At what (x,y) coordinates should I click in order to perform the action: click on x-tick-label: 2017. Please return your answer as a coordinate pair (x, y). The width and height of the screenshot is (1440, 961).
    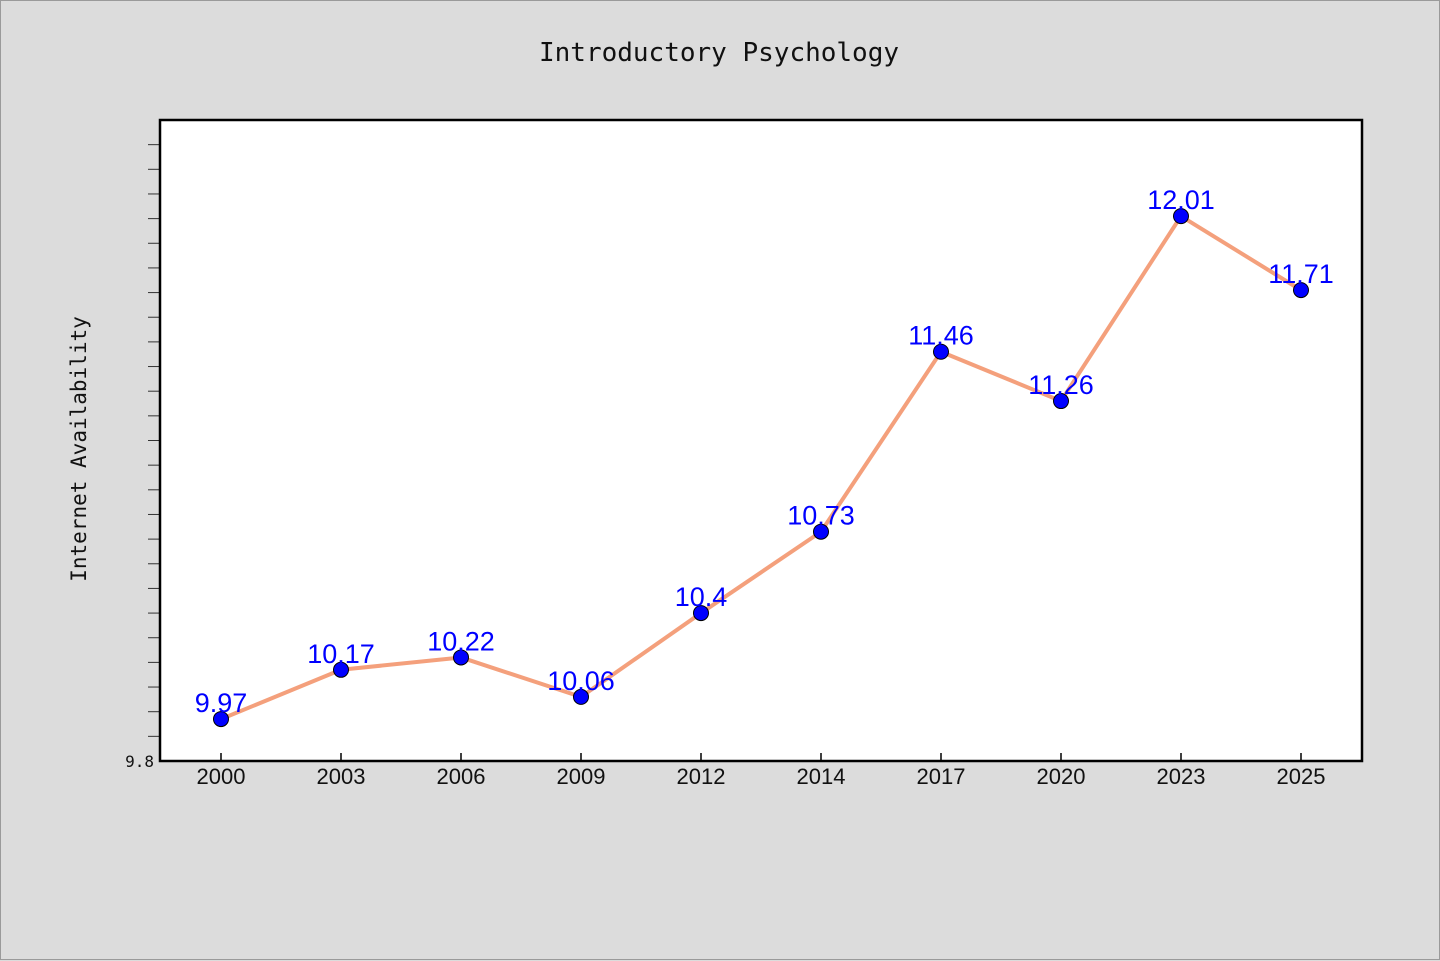
    Looking at the image, I should click on (941, 776).